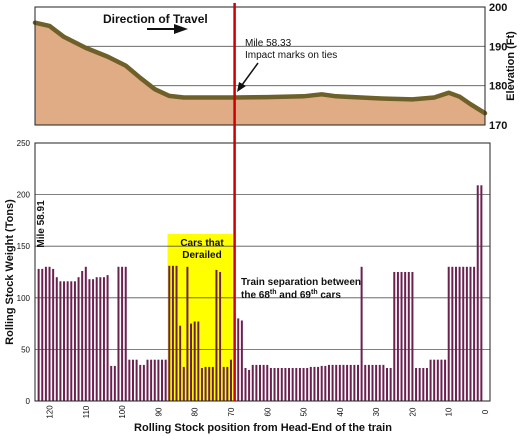 Image resolution: width=525 pixels, height=436 pixels. What do you see at coordinates (267, 411) in the screenshot?
I see `weight-x-tick-label: 60` at bounding box center [267, 411].